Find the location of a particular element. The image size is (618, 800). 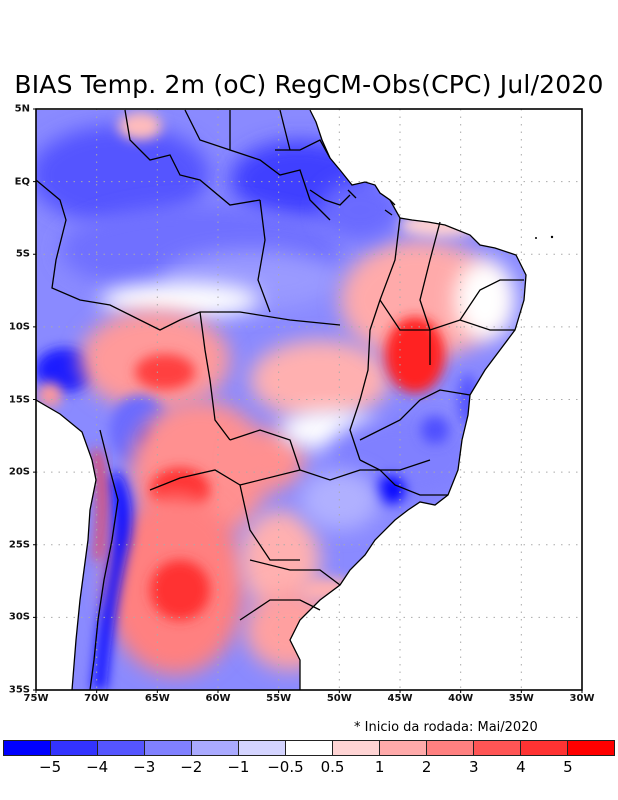

colorbar-level-label: −5 is located at coordinates (50, 767).